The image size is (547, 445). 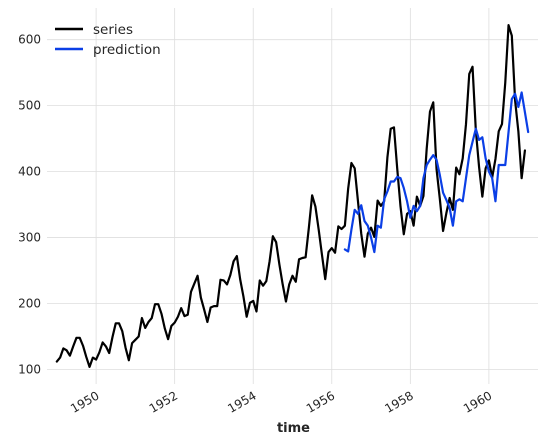 What do you see at coordinates (320, 401) in the screenshot?
I see `x-tick-label: 1956` at bounding box center [320, 401].